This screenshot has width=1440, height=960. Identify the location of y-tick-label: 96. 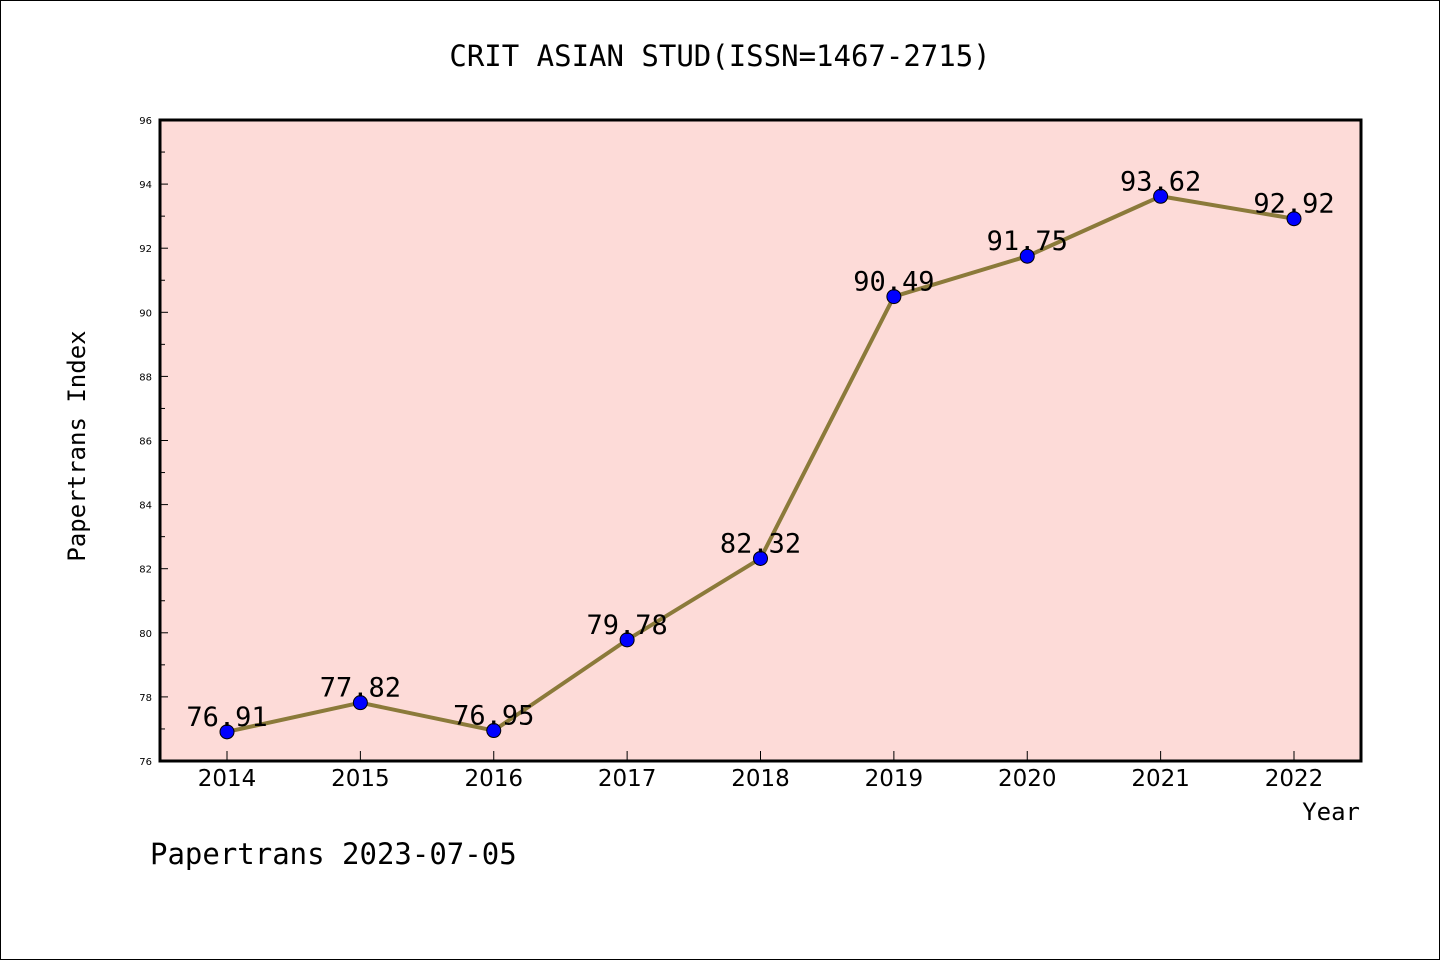
(145, 121).